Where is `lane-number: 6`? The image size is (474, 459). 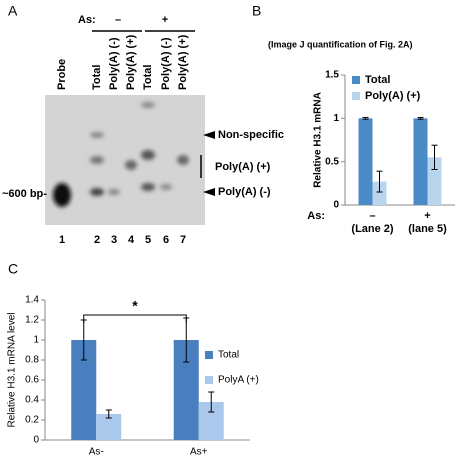
lane-number: 6 is located at coordinates (166, 240).